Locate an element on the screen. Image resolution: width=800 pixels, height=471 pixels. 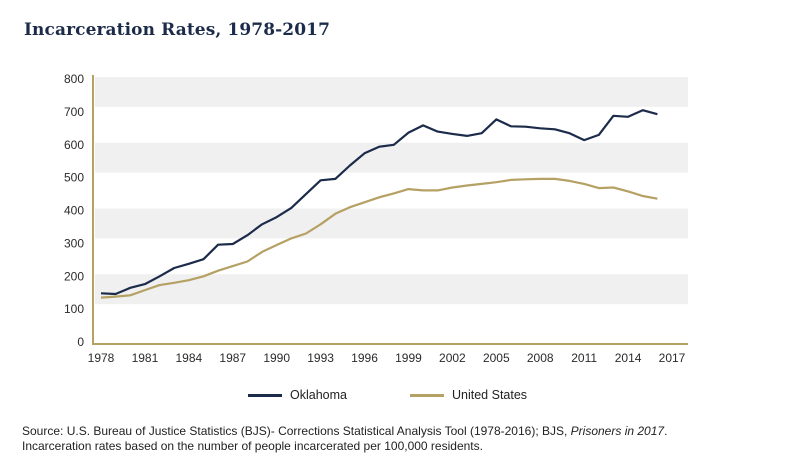
legend-swatch-oklahoma is located at coordinates (265, 395).